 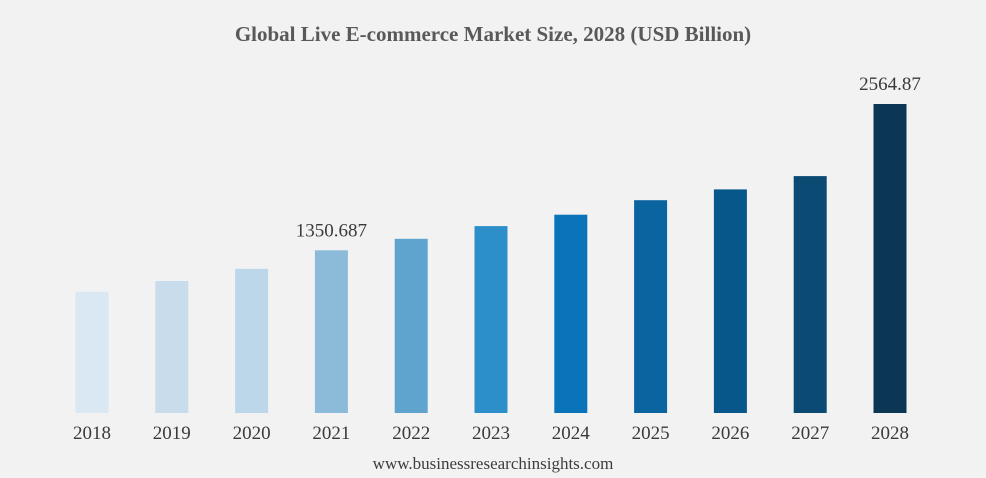 What do you see at coordinates (331, 331) in the screenshot?
I see `bar-2021` at bounding box center [331, 331].